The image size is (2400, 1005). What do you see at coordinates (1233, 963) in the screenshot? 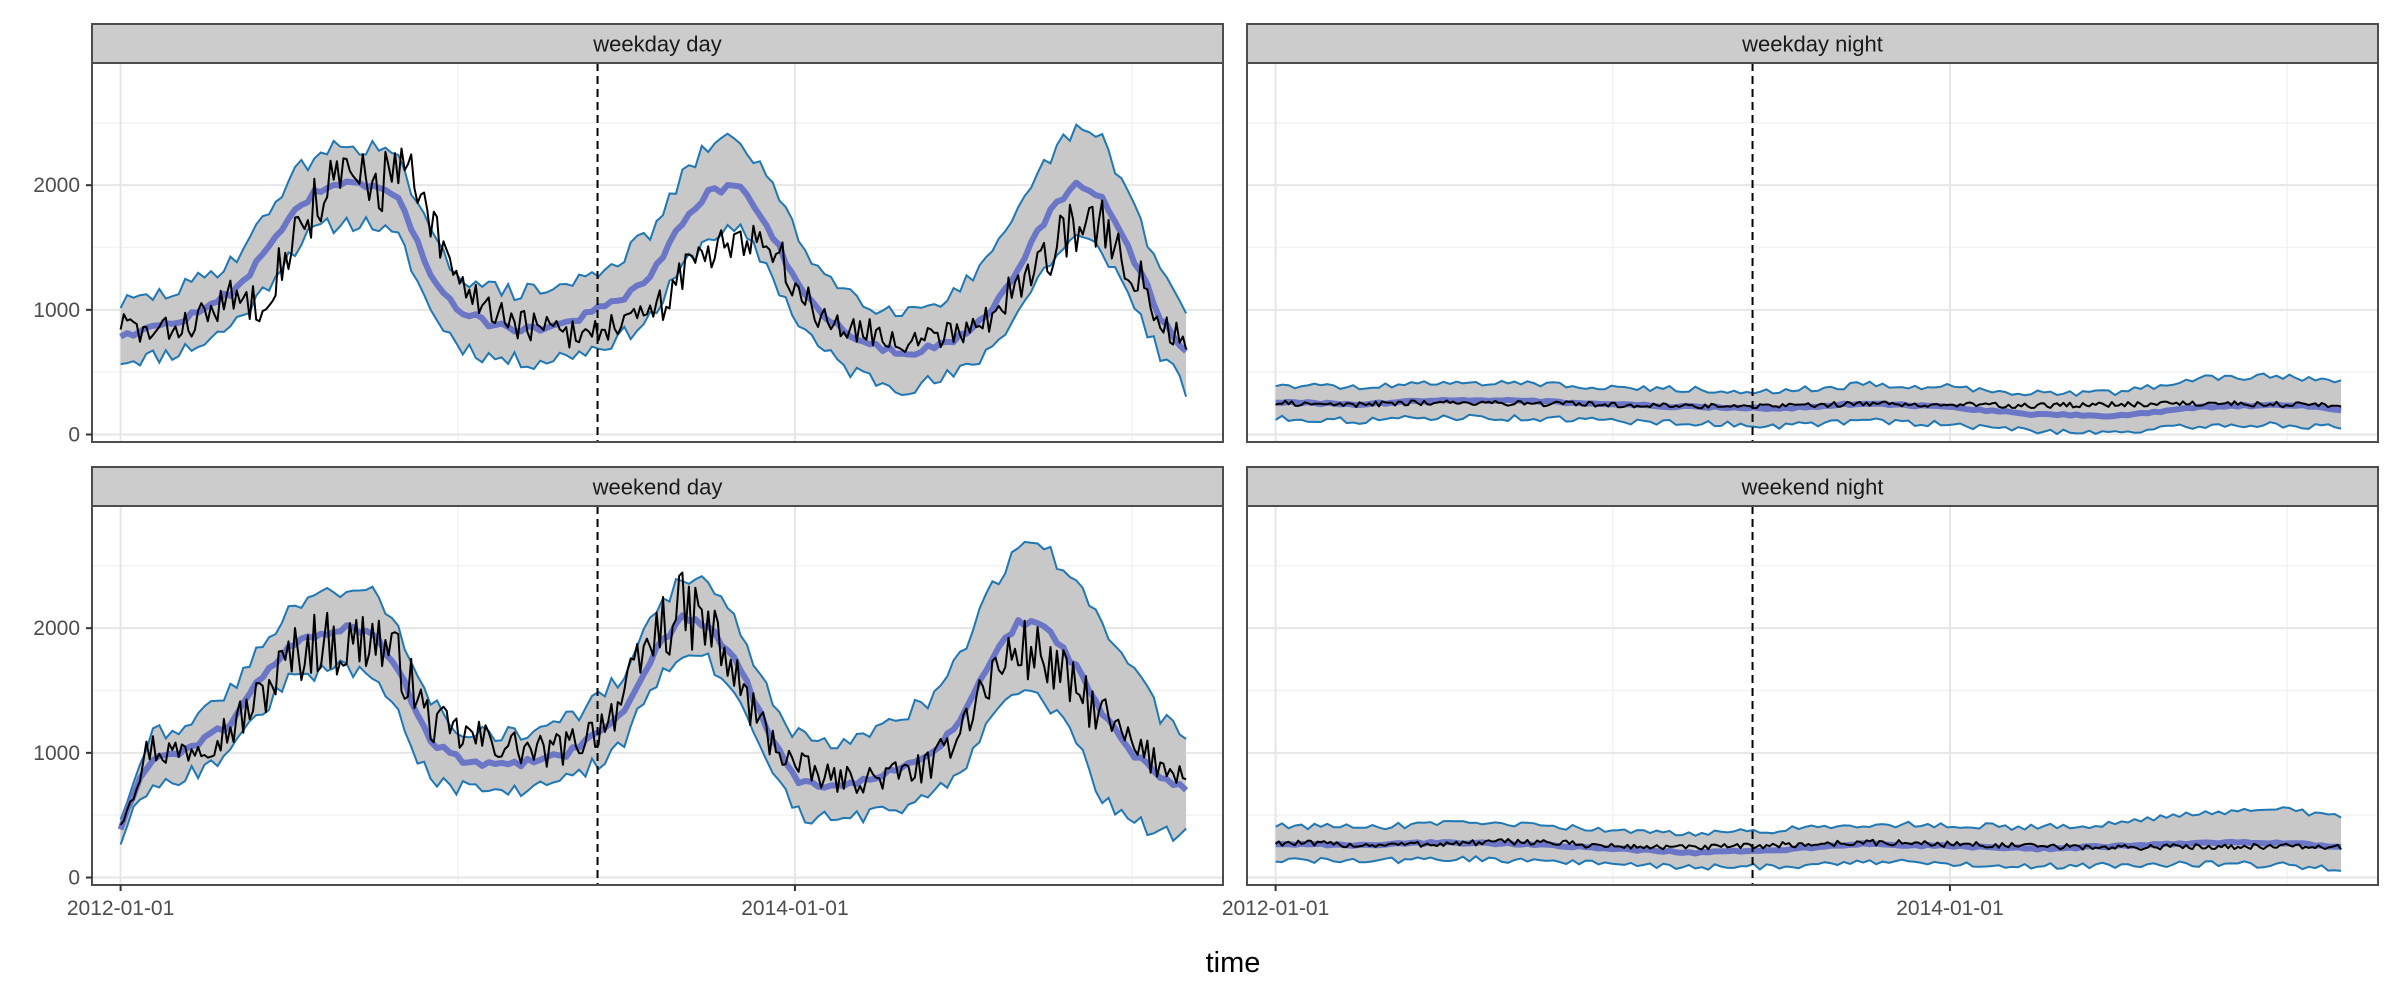
I see `x-axis-title: time` at bounding box center [1233, 963].